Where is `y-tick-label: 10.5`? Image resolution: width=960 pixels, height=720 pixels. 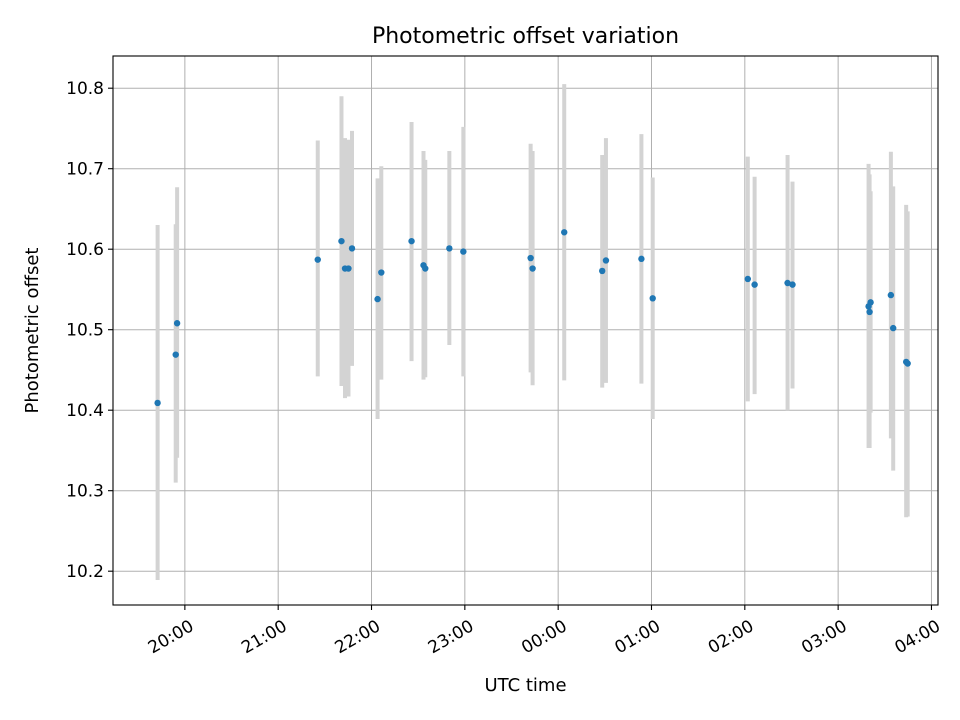 y-tick-label: 10.5 is located at coordinates (85, 331).